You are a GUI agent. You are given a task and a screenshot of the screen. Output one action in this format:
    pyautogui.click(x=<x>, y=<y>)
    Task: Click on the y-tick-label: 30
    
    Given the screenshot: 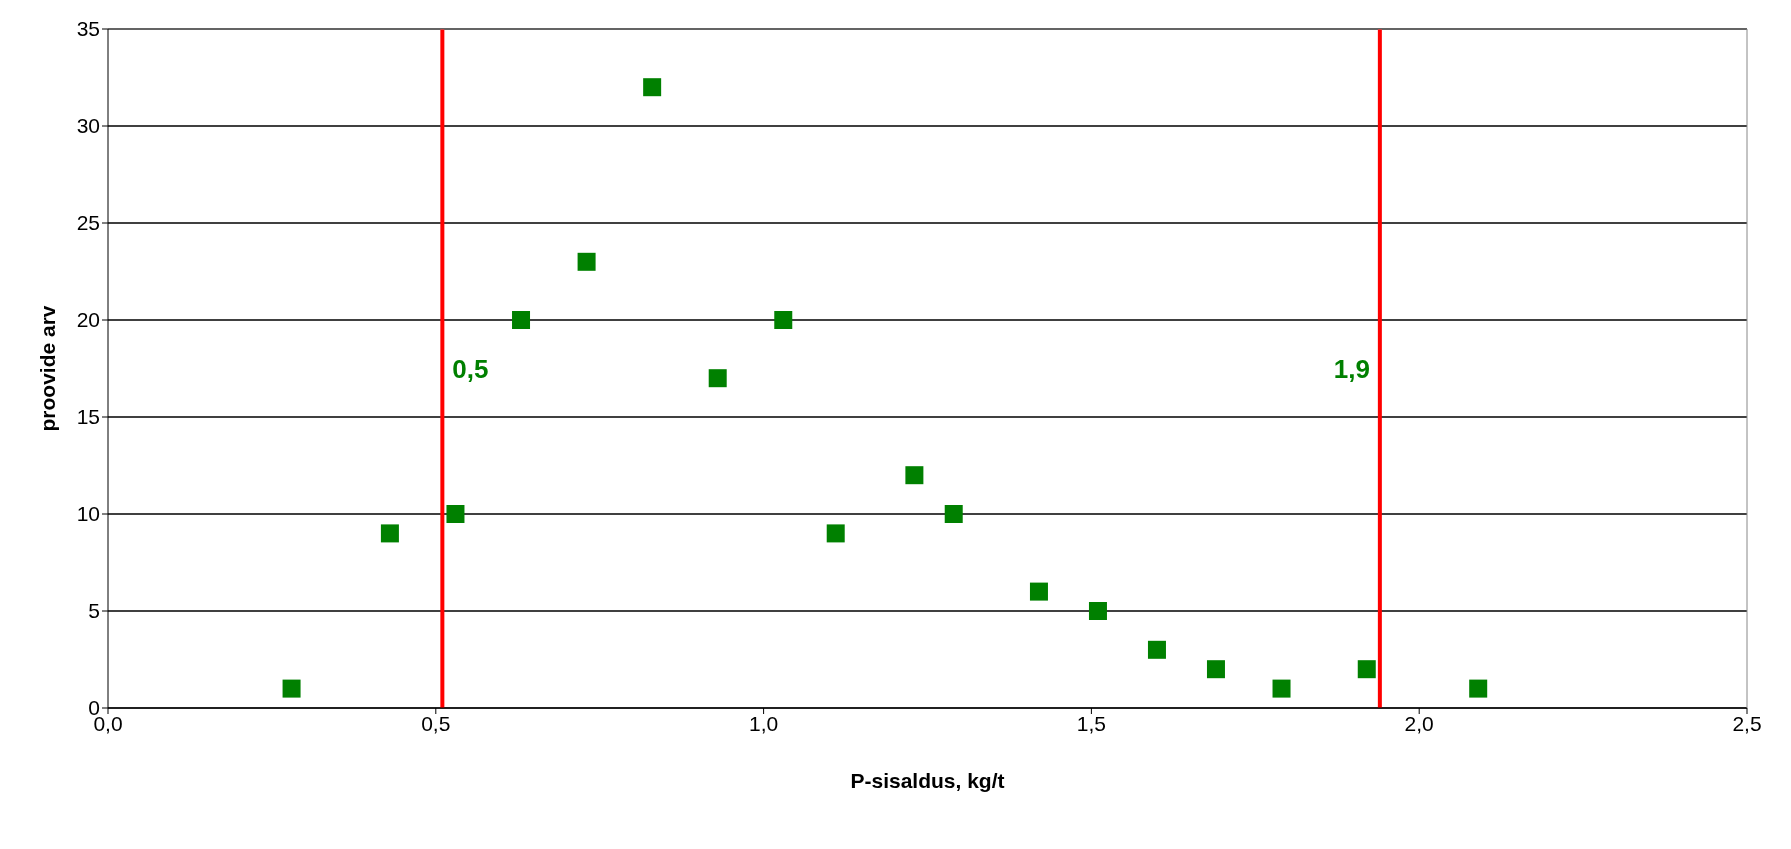 What is the action you would take?
    pyautogui.click(x=88, y=126)
    